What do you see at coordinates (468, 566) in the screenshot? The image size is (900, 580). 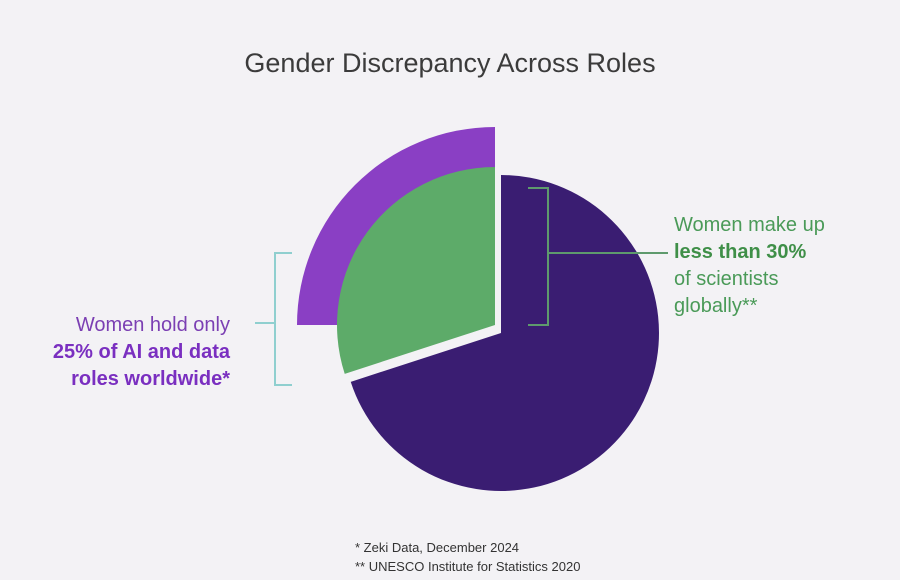 I see `footnote-2: ** UNESCO Institute for Statistics 2020` at bounding box center [468, 566].